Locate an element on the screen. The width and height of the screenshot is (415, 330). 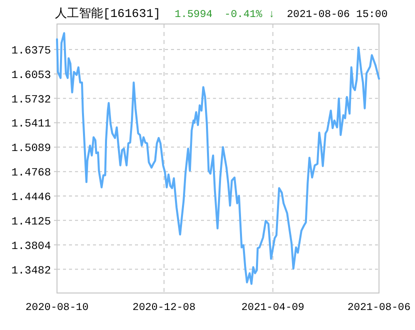
chart-title: 人工智能[161631] is located at coordinates (108, 14).